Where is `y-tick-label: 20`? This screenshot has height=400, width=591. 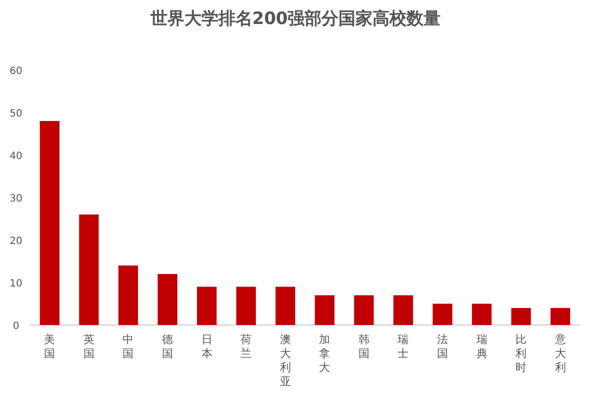 y-tick-label: 20 is located at coordinates (16, 241).